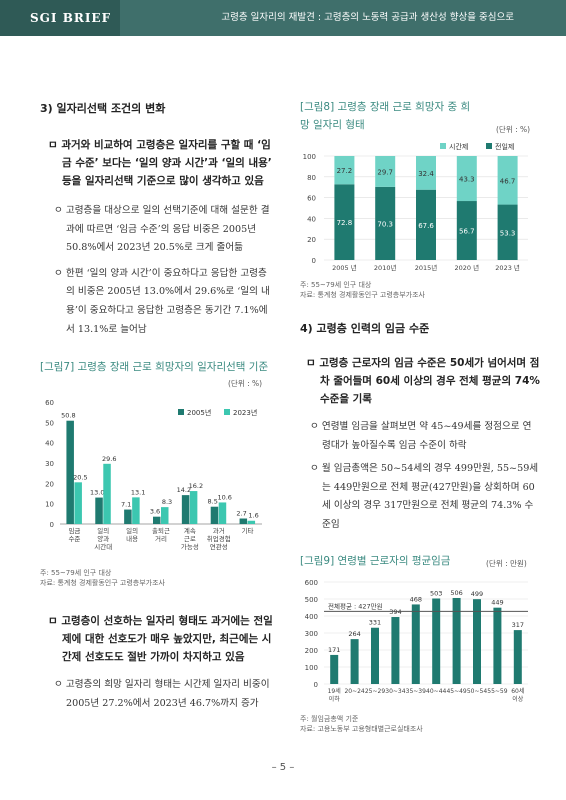 Image resolution: width=566 pixels, height=800 pixels. I want to click on legend-label: 2023년, so click(245, 412).